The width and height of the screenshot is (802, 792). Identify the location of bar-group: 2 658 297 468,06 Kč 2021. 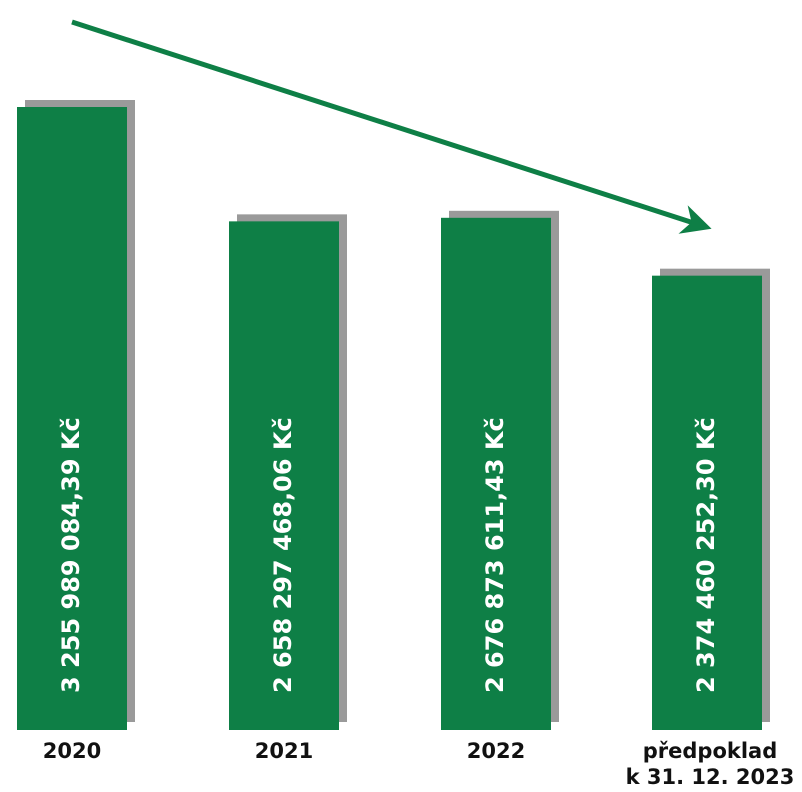
(288, 488).